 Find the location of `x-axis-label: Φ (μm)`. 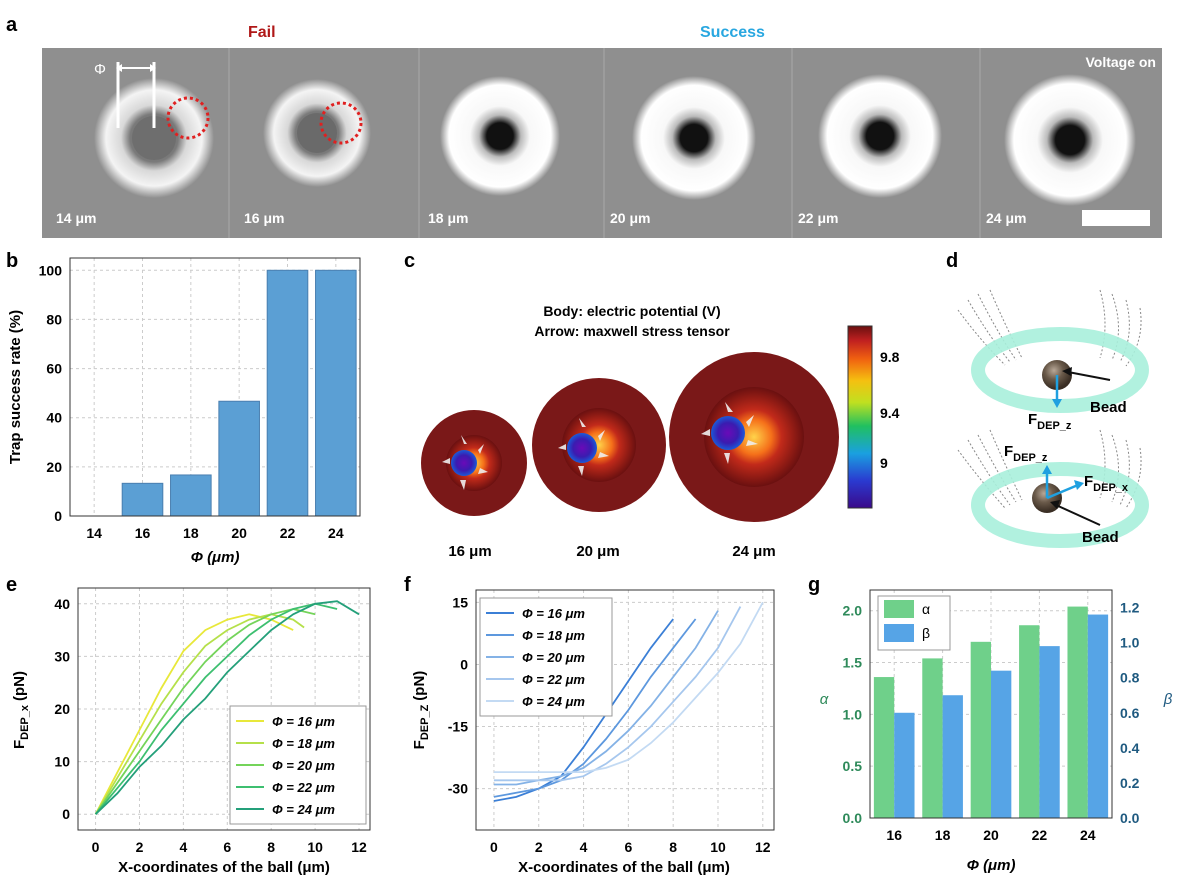

x-axis-label: Φ (μm) is located at coordinates (215, 557).